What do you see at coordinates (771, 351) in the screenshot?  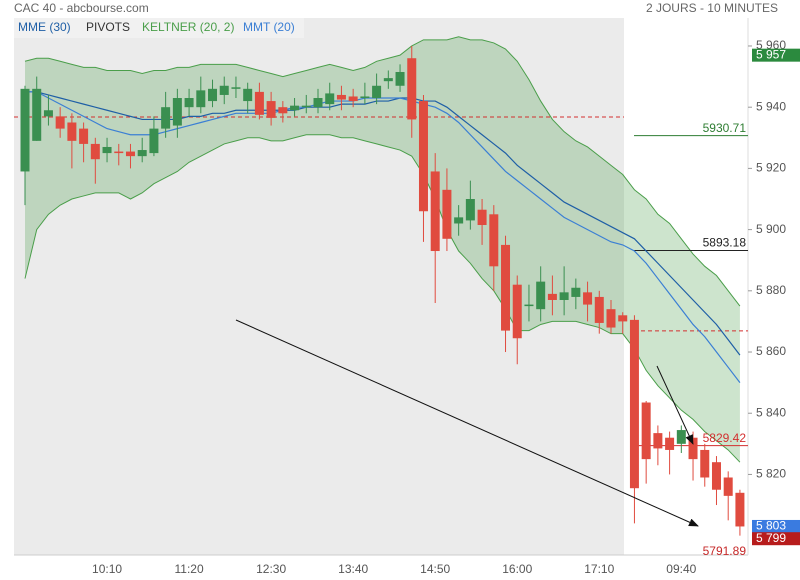 I see `y-tick-label: 5 860` at bounding box center [771, 351].